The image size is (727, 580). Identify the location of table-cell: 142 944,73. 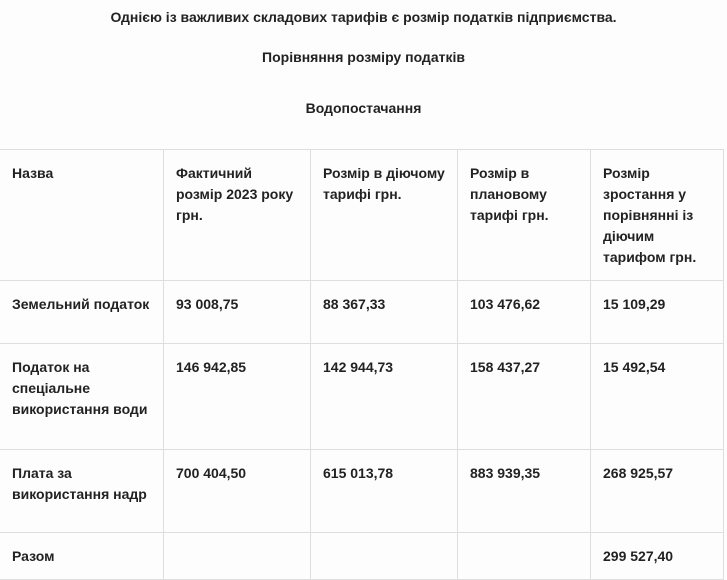
(384, 396).